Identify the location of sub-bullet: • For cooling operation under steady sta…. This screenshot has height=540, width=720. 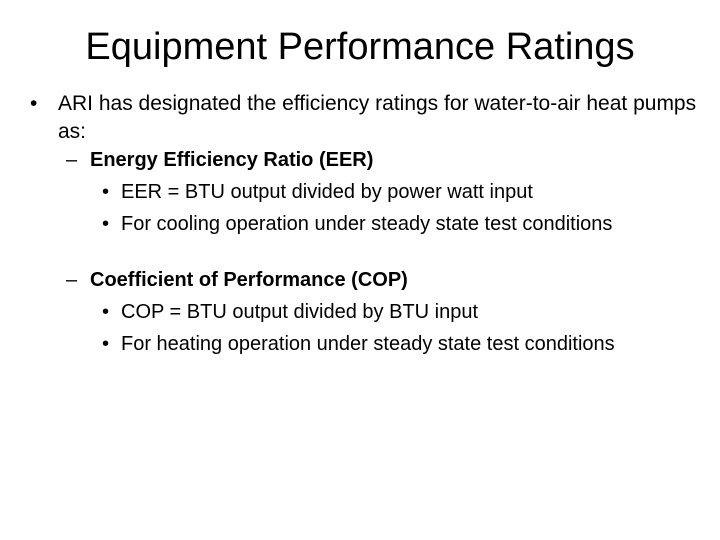
(365, 224).